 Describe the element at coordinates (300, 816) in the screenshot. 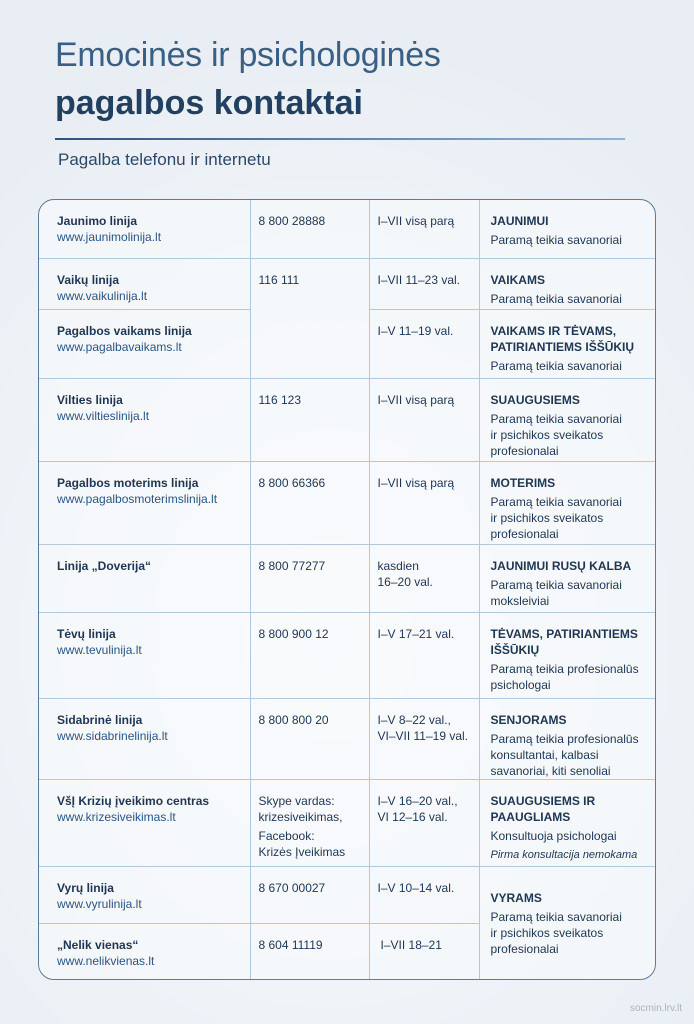

I see `phone-number: krizesiveikimas,` at that location.